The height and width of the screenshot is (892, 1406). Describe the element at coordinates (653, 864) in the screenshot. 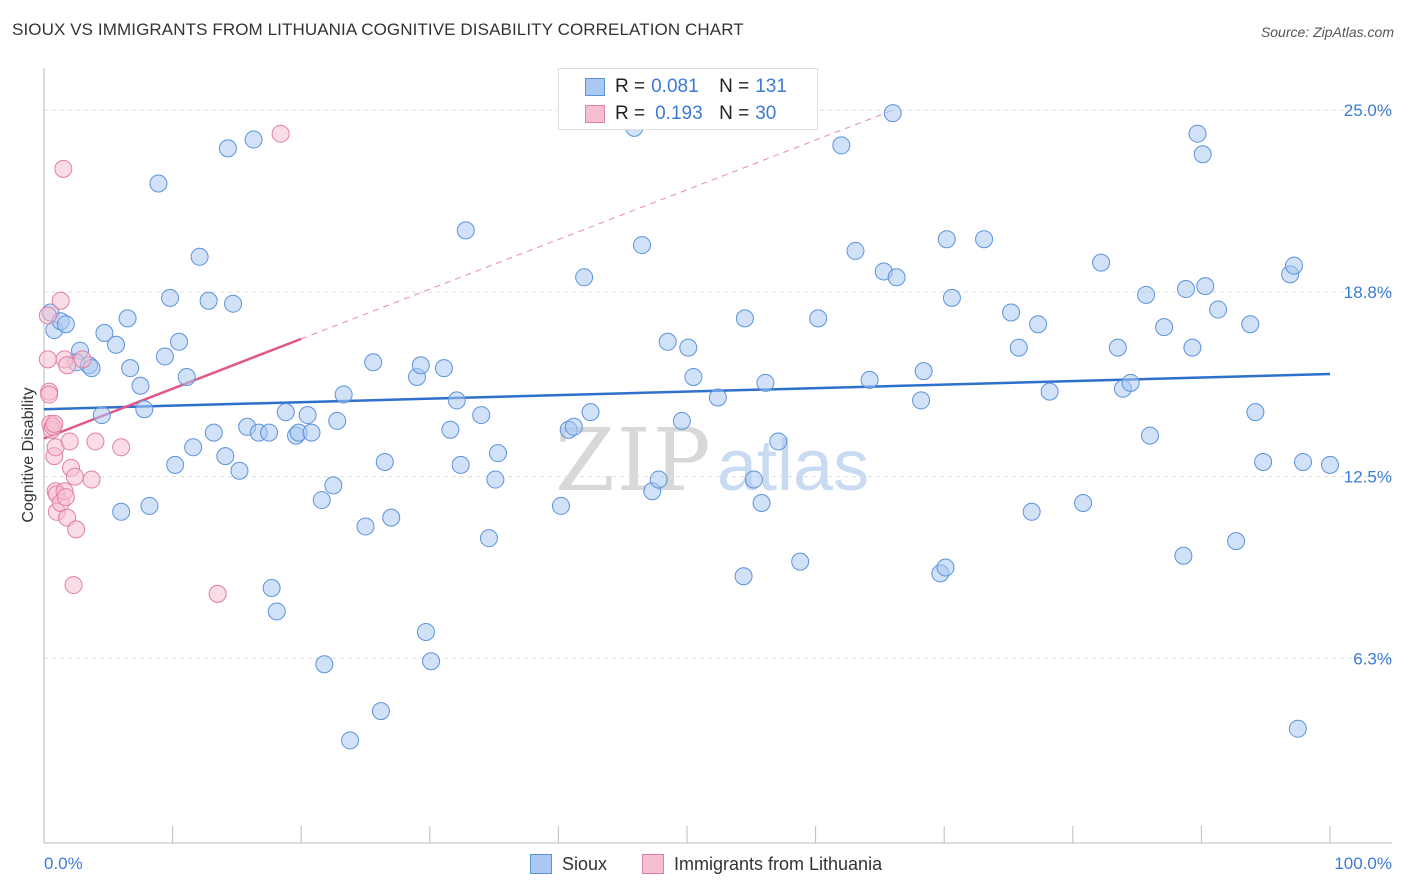

I see `lithuania-legend-swatch` at that location.